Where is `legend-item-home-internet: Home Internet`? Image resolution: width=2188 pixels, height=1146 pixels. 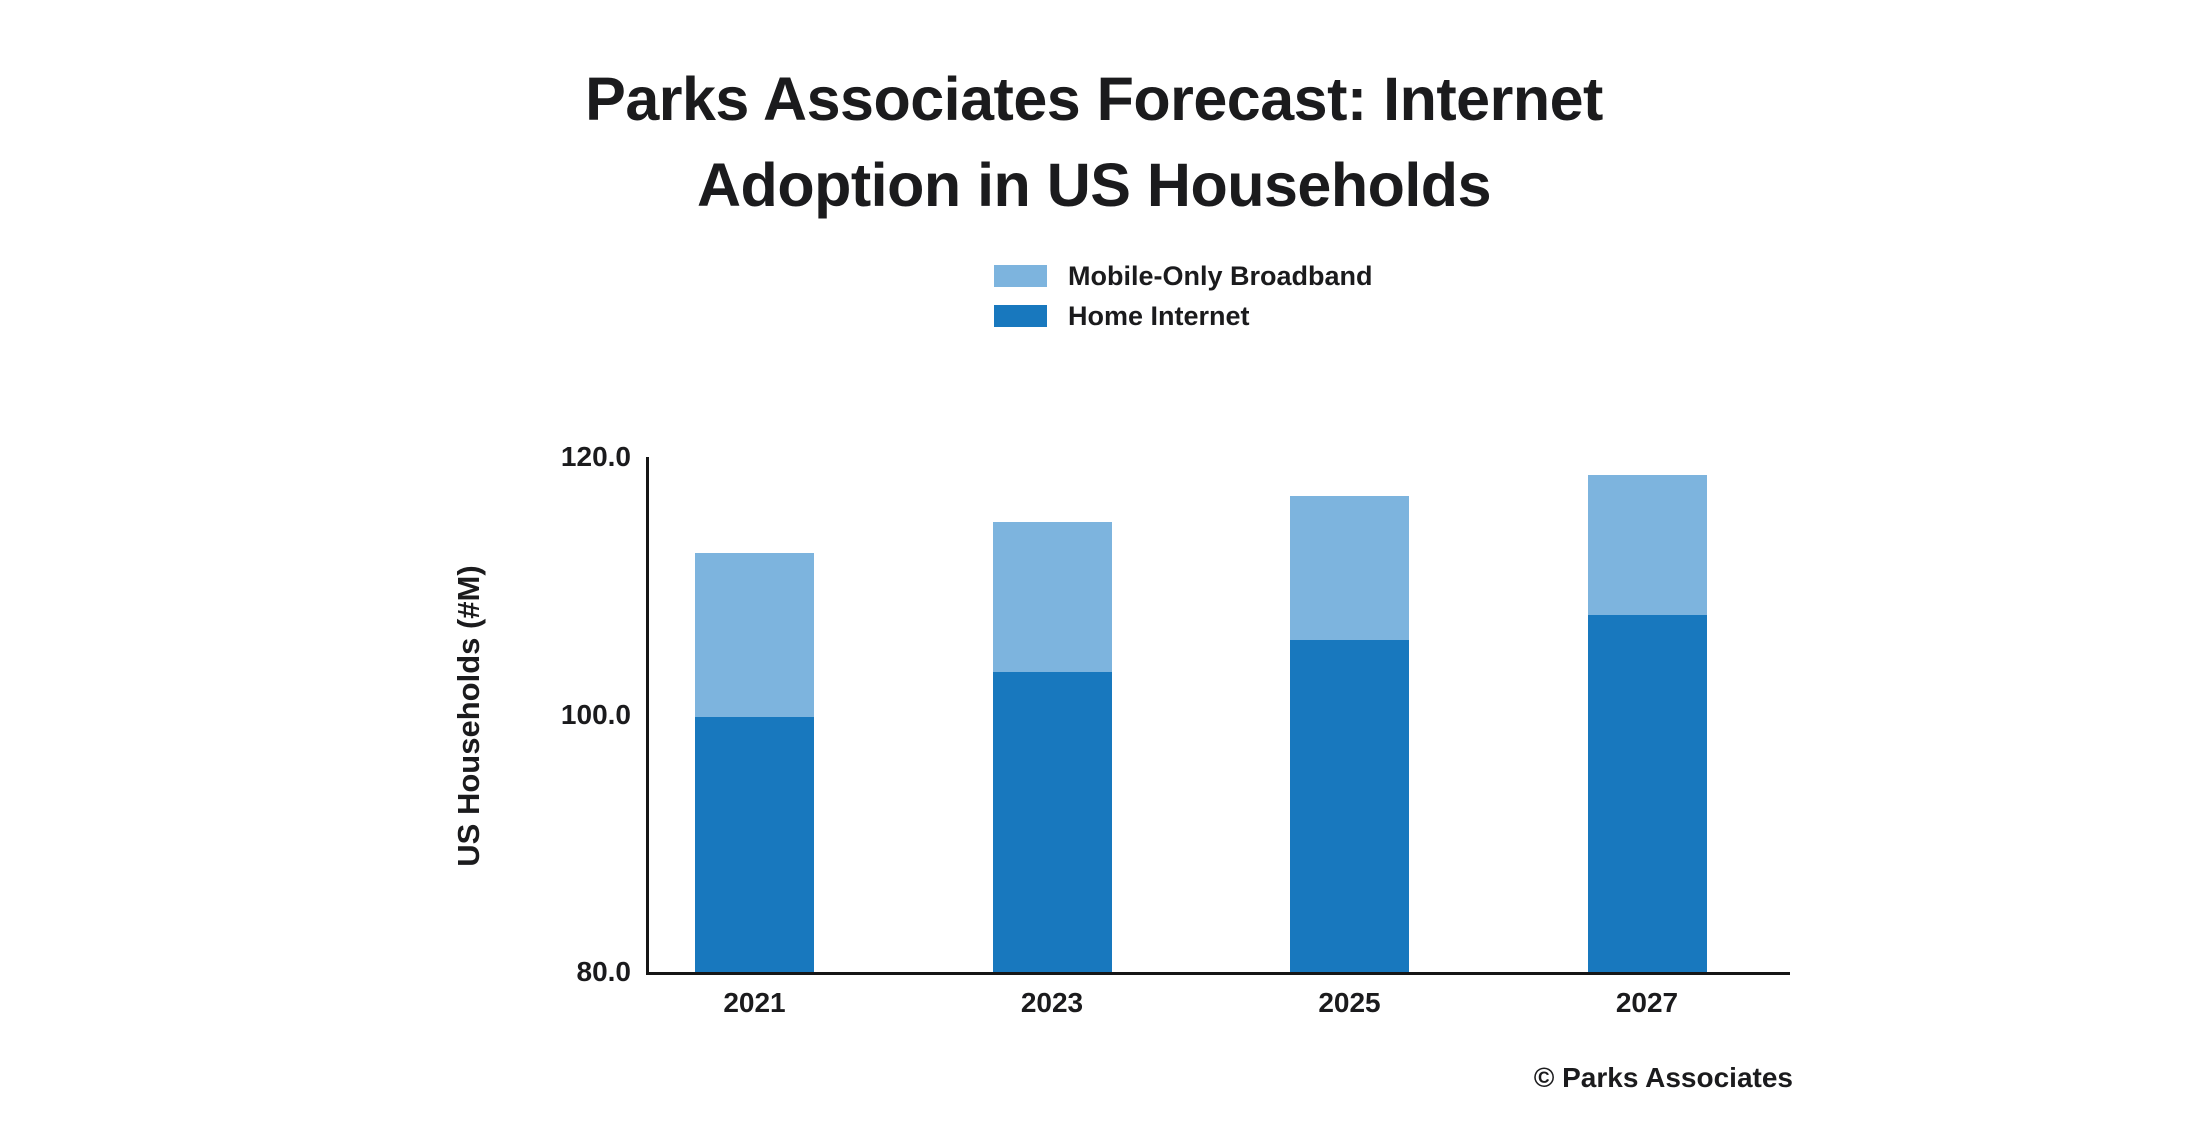
legend-item-home-internet: Home Internet is located at coordinates (1183, 316).